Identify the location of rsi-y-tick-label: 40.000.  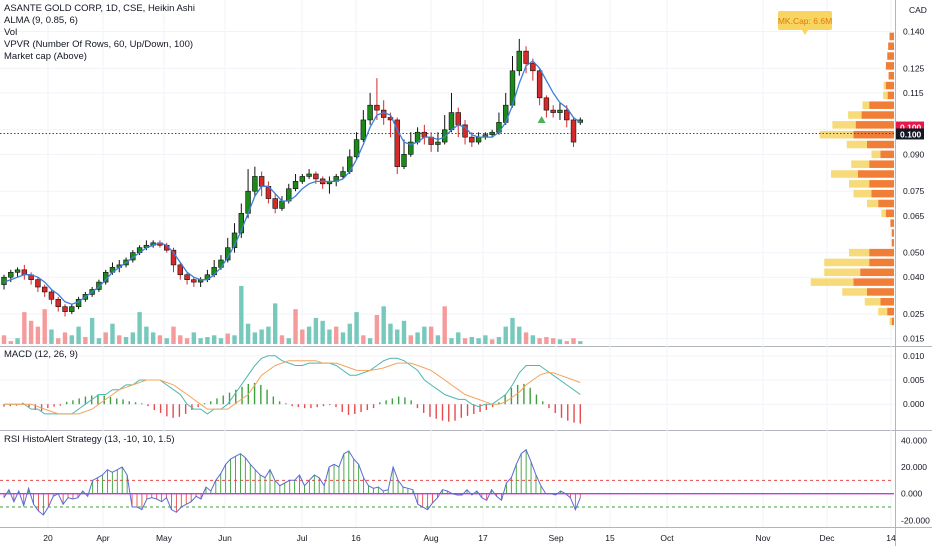
(914, 440).